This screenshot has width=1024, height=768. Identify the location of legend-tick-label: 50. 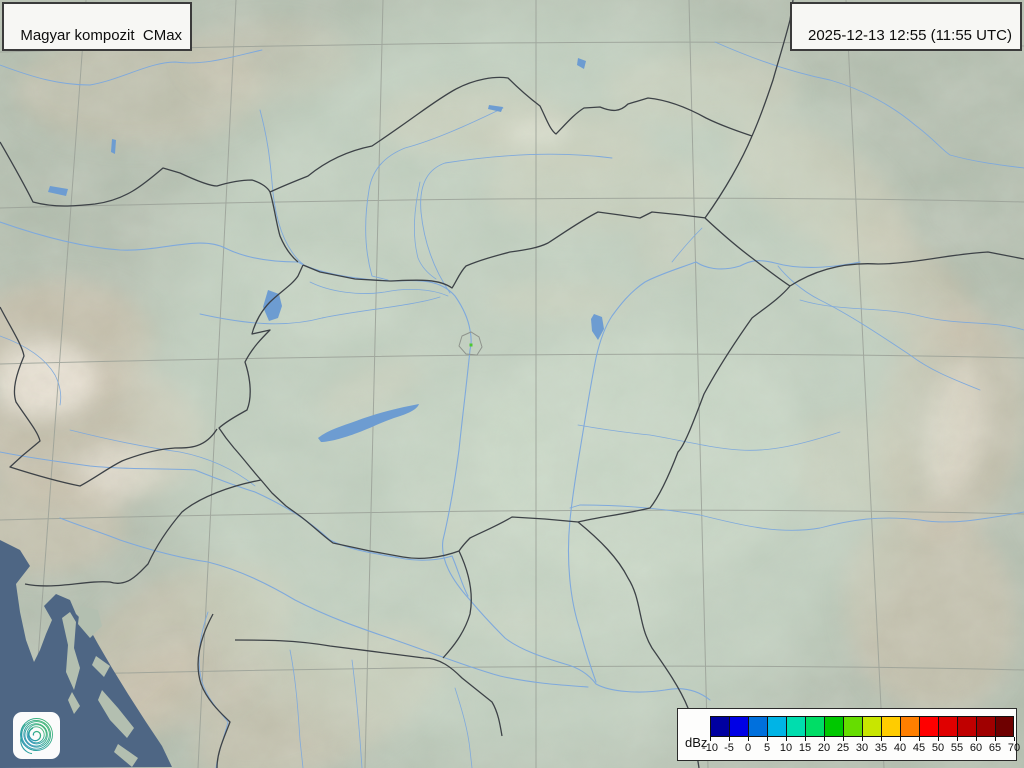
(938, 748).